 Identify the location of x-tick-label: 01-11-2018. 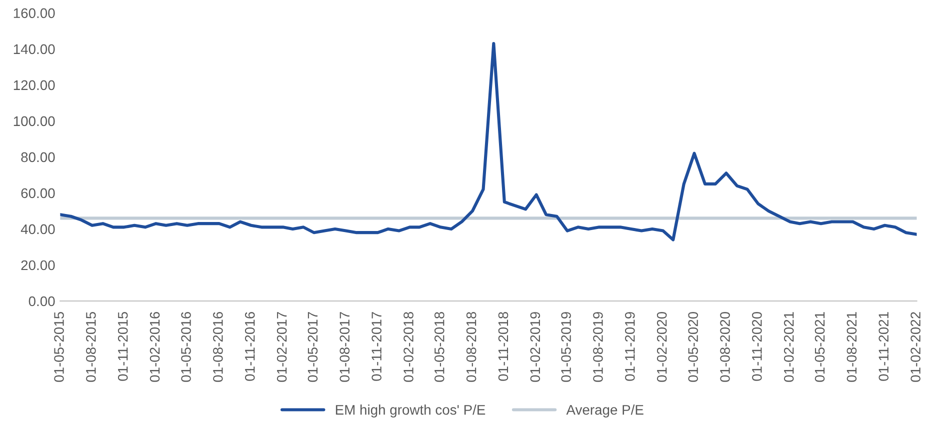
(503, 346).